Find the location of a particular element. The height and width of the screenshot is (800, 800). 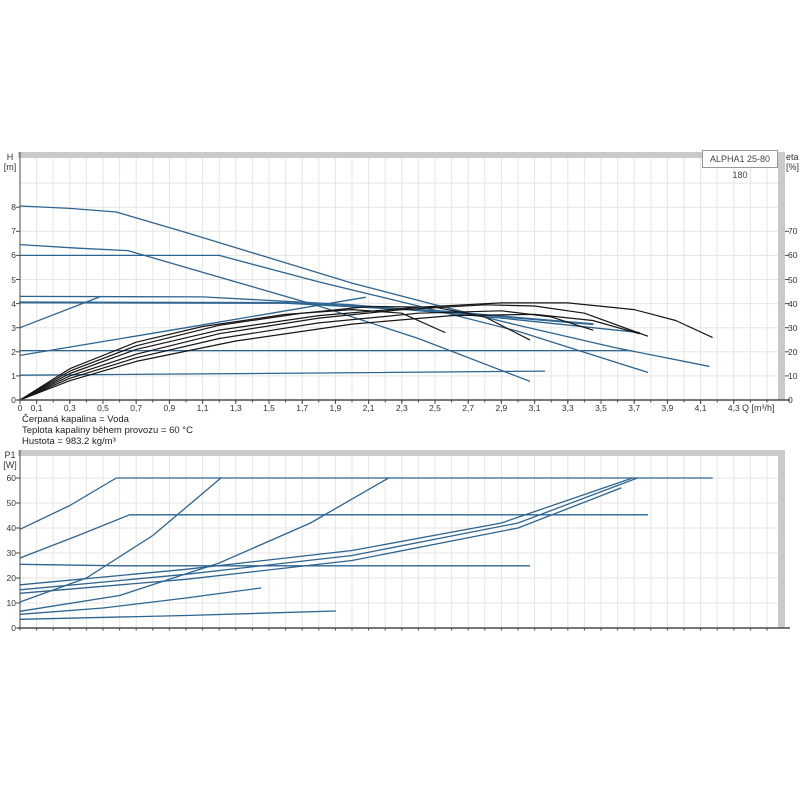

q-tick-label: 3,5 is located at coordinates (601, 408).